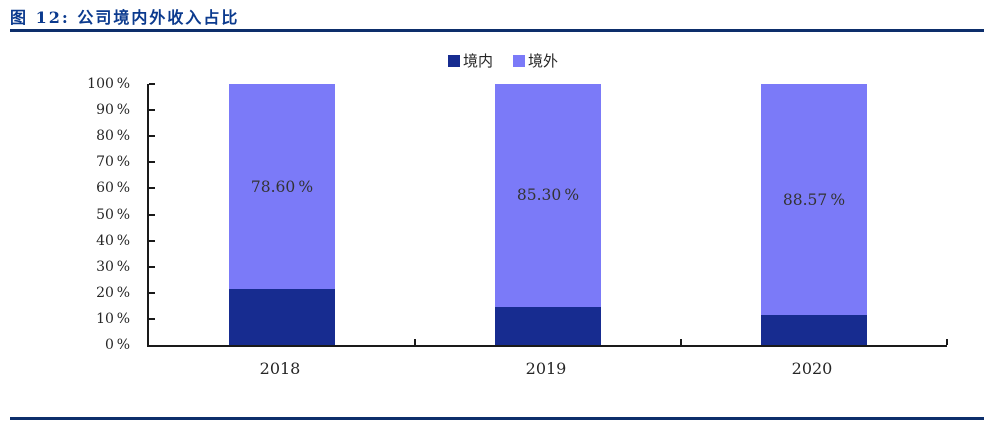  What do you see at coordinates (546, 368) in the screenshot?
I see `x-category-label: 2019` at bounding box center [546, 368].